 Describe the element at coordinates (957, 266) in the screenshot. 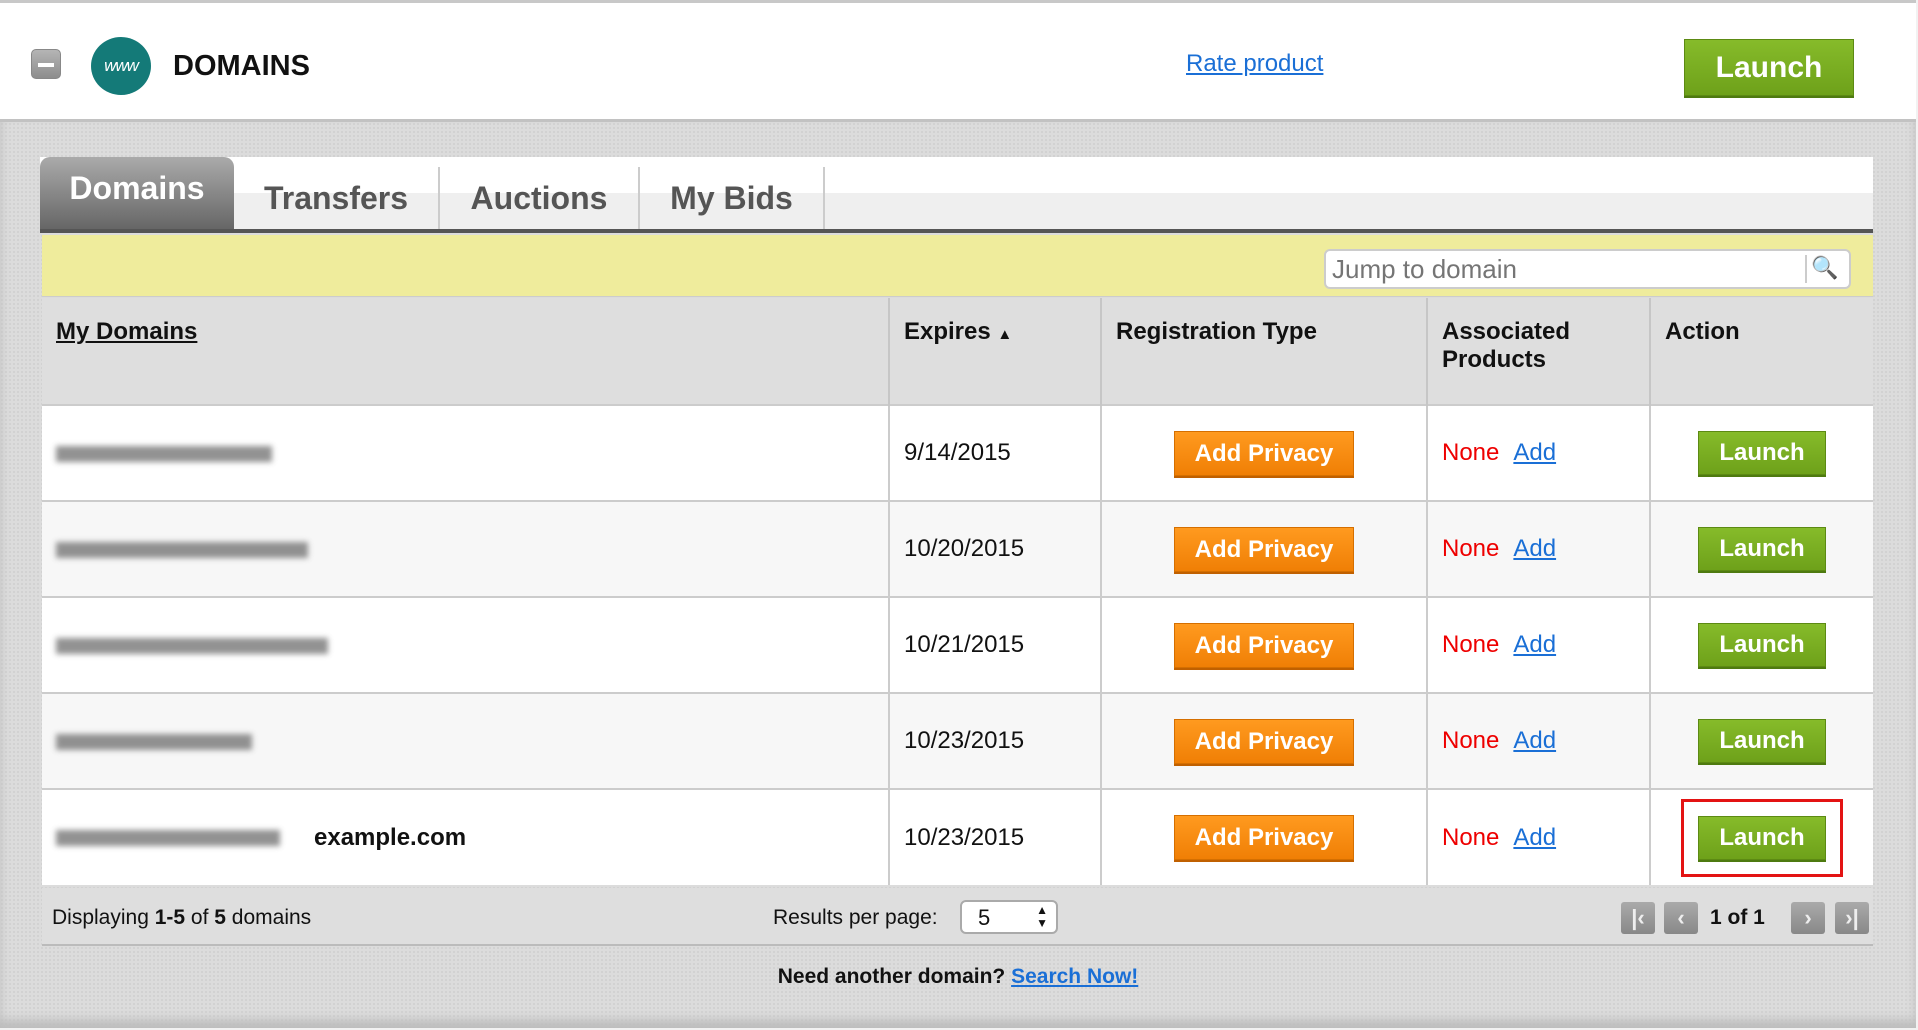

I see `search-bar: 🔍` at that location.